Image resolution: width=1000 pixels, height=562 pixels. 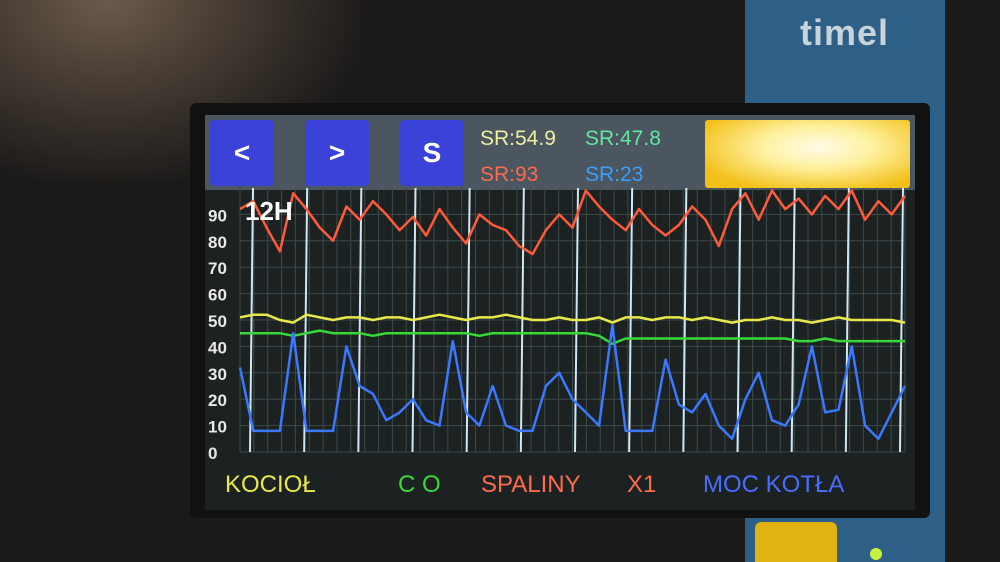 What do you see at coordinates (217, 374) in the screenshot?
I see `y-tick-label: 30` at bounding box center [217, 374].